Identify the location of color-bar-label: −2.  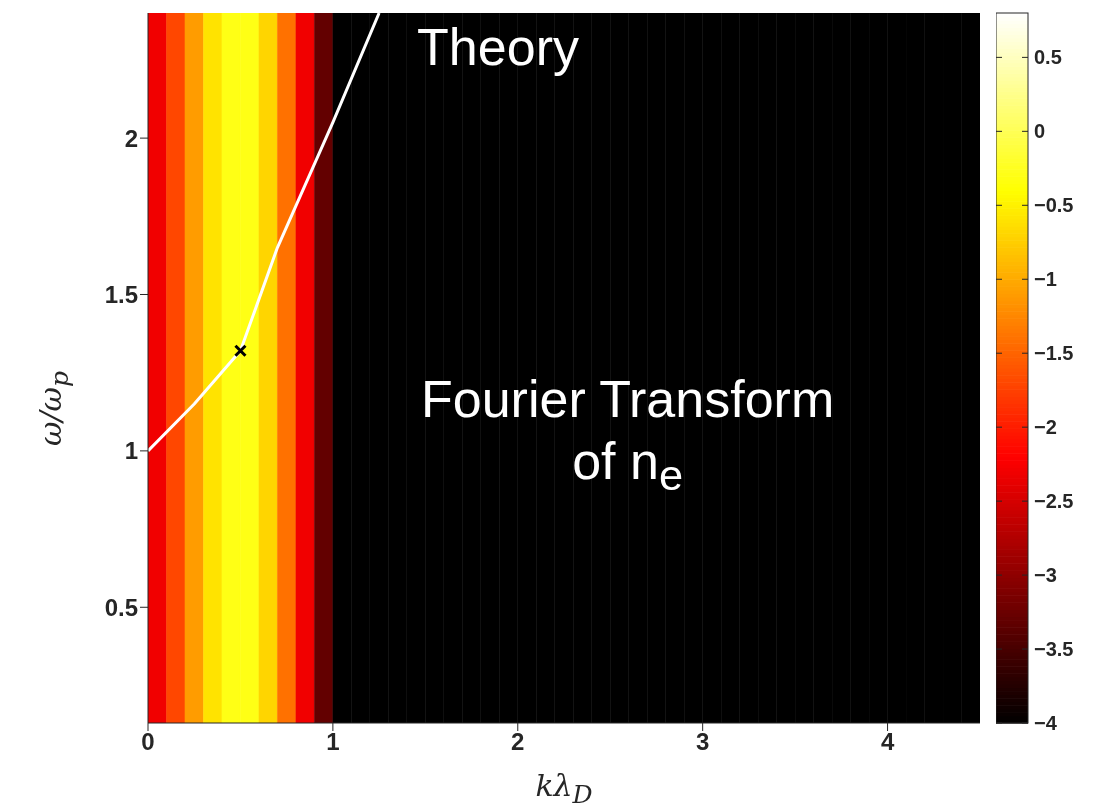
(1045, 427).